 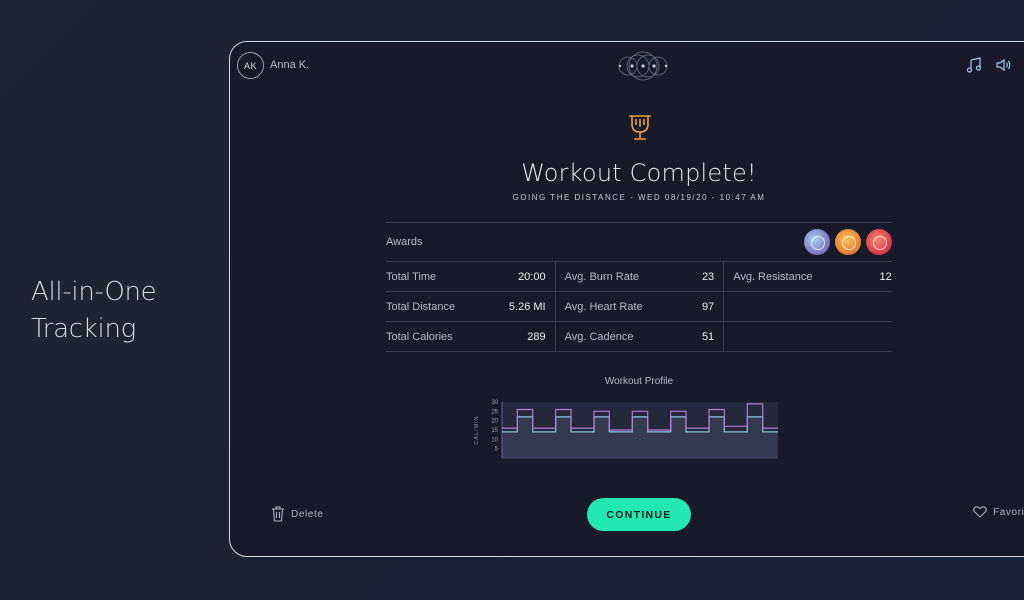 I want to click on stat-value: 20:00, so click(x=532, y=276).